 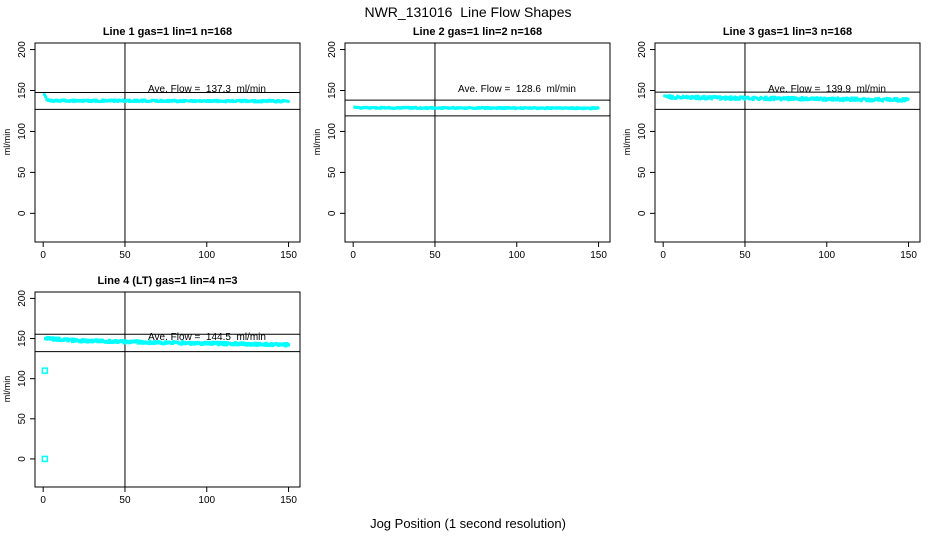 What do you see at coordinates (468, 12) in the screenshot?
I see `chart-title: NWR_131016 Line Flow Shapes` at bounding box center [468, 12].